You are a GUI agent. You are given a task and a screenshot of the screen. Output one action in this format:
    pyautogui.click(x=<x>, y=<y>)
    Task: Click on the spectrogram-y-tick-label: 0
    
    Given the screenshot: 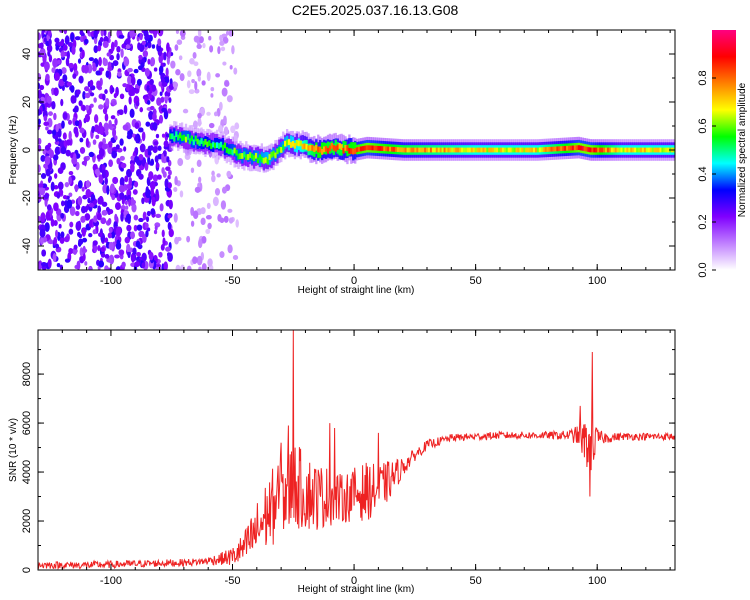 What is the action you would take?
    pyautogui.click(x=27, y=150)
    